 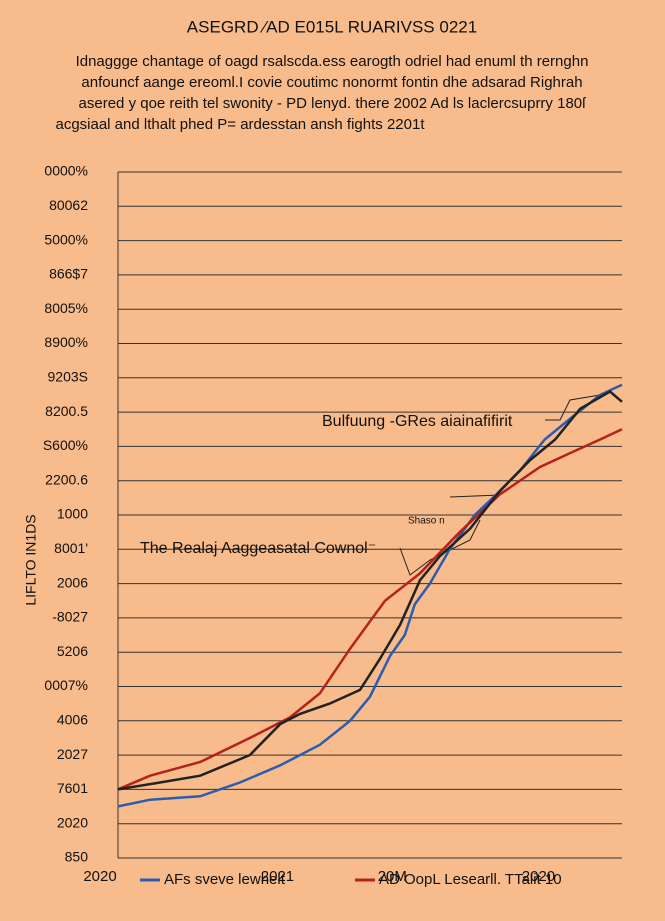 I want to click on legend-label: AD OopL Lesearll. TTalit 10, so click(x=470, y=879).